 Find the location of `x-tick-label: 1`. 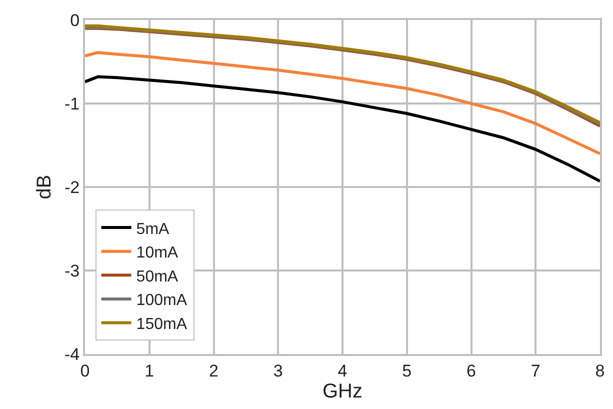

x-tick-label: 1 is located at coordinates (149, 370).